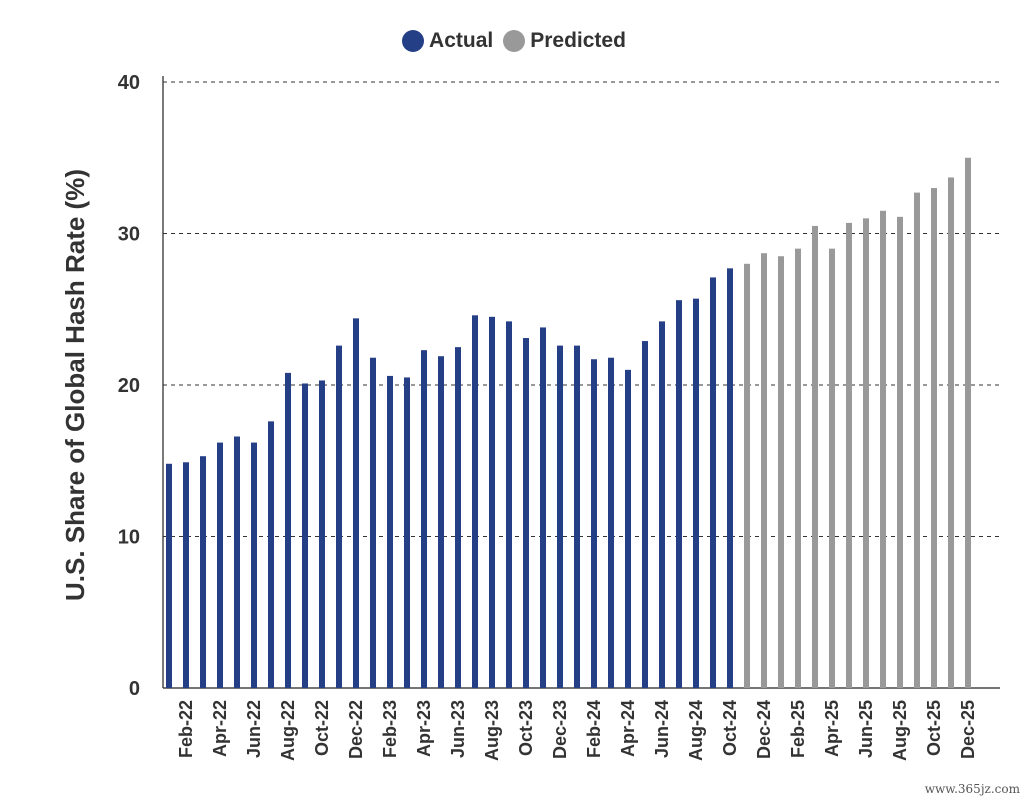  I want to click on x-tick-label: Aug-22, so click(288, 730).